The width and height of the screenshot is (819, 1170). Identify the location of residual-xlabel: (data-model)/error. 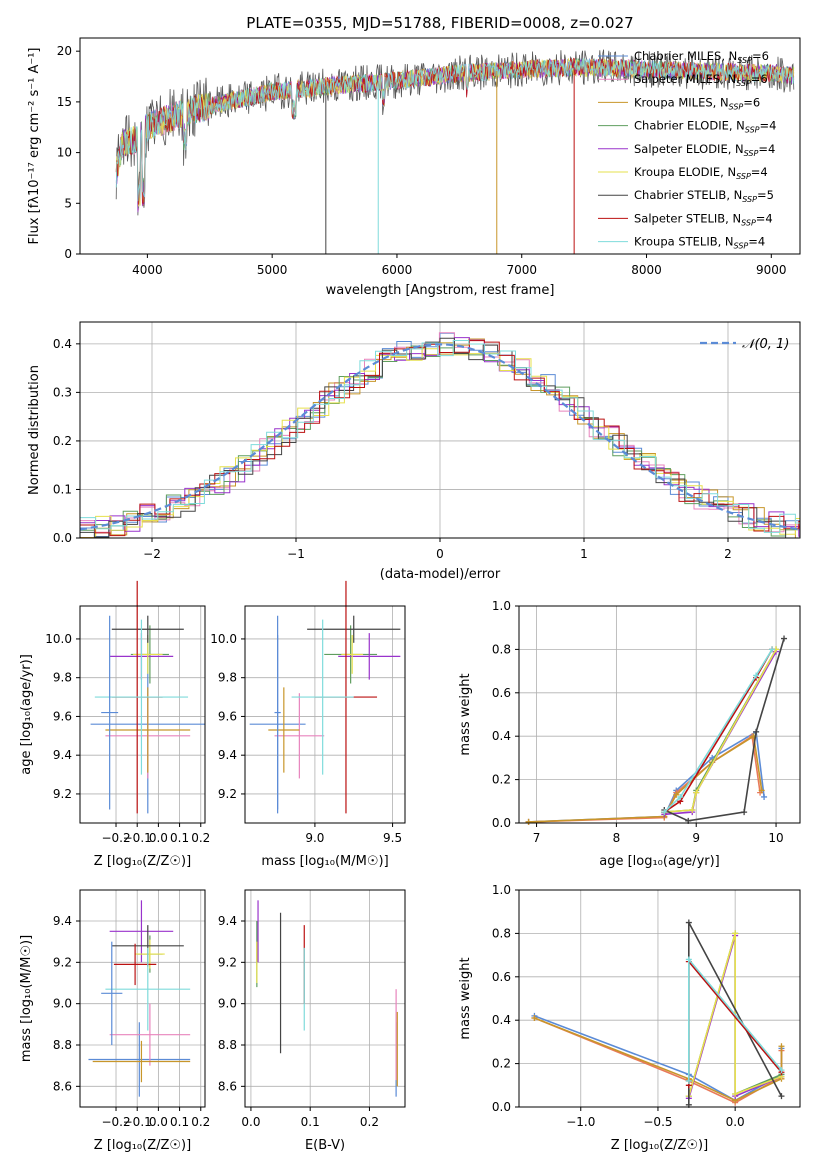
(440, 574).